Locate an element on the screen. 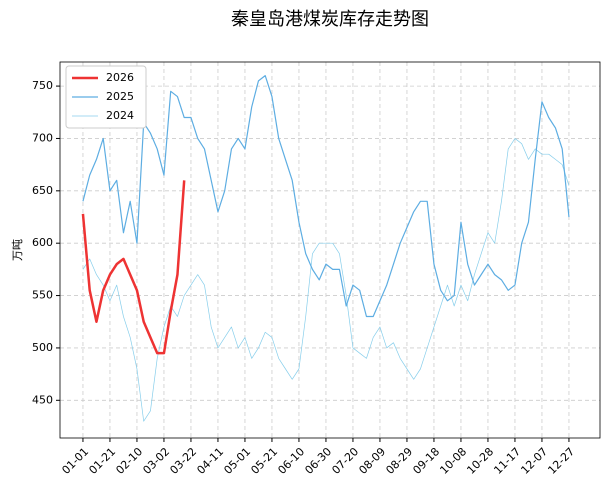 The height and width of the screenshot is (495, 614). x-tick-label: 06-30 is located at coordinates (318, 461).